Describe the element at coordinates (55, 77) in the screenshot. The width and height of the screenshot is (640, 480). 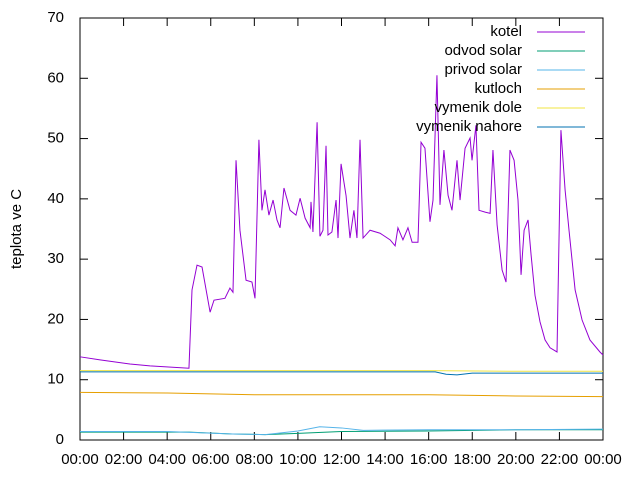
I see `y-tick-label: 60` at that location.